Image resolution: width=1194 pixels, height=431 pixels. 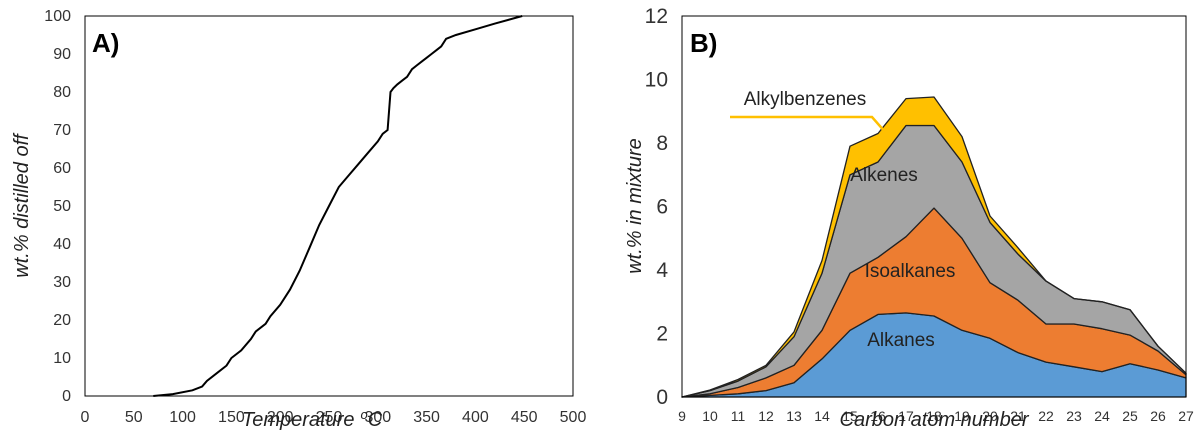 I want to click on panel-a-y-ticks: 0 10 20 30 40 50 60 70 80 90 100, so click(x=57, y=206).